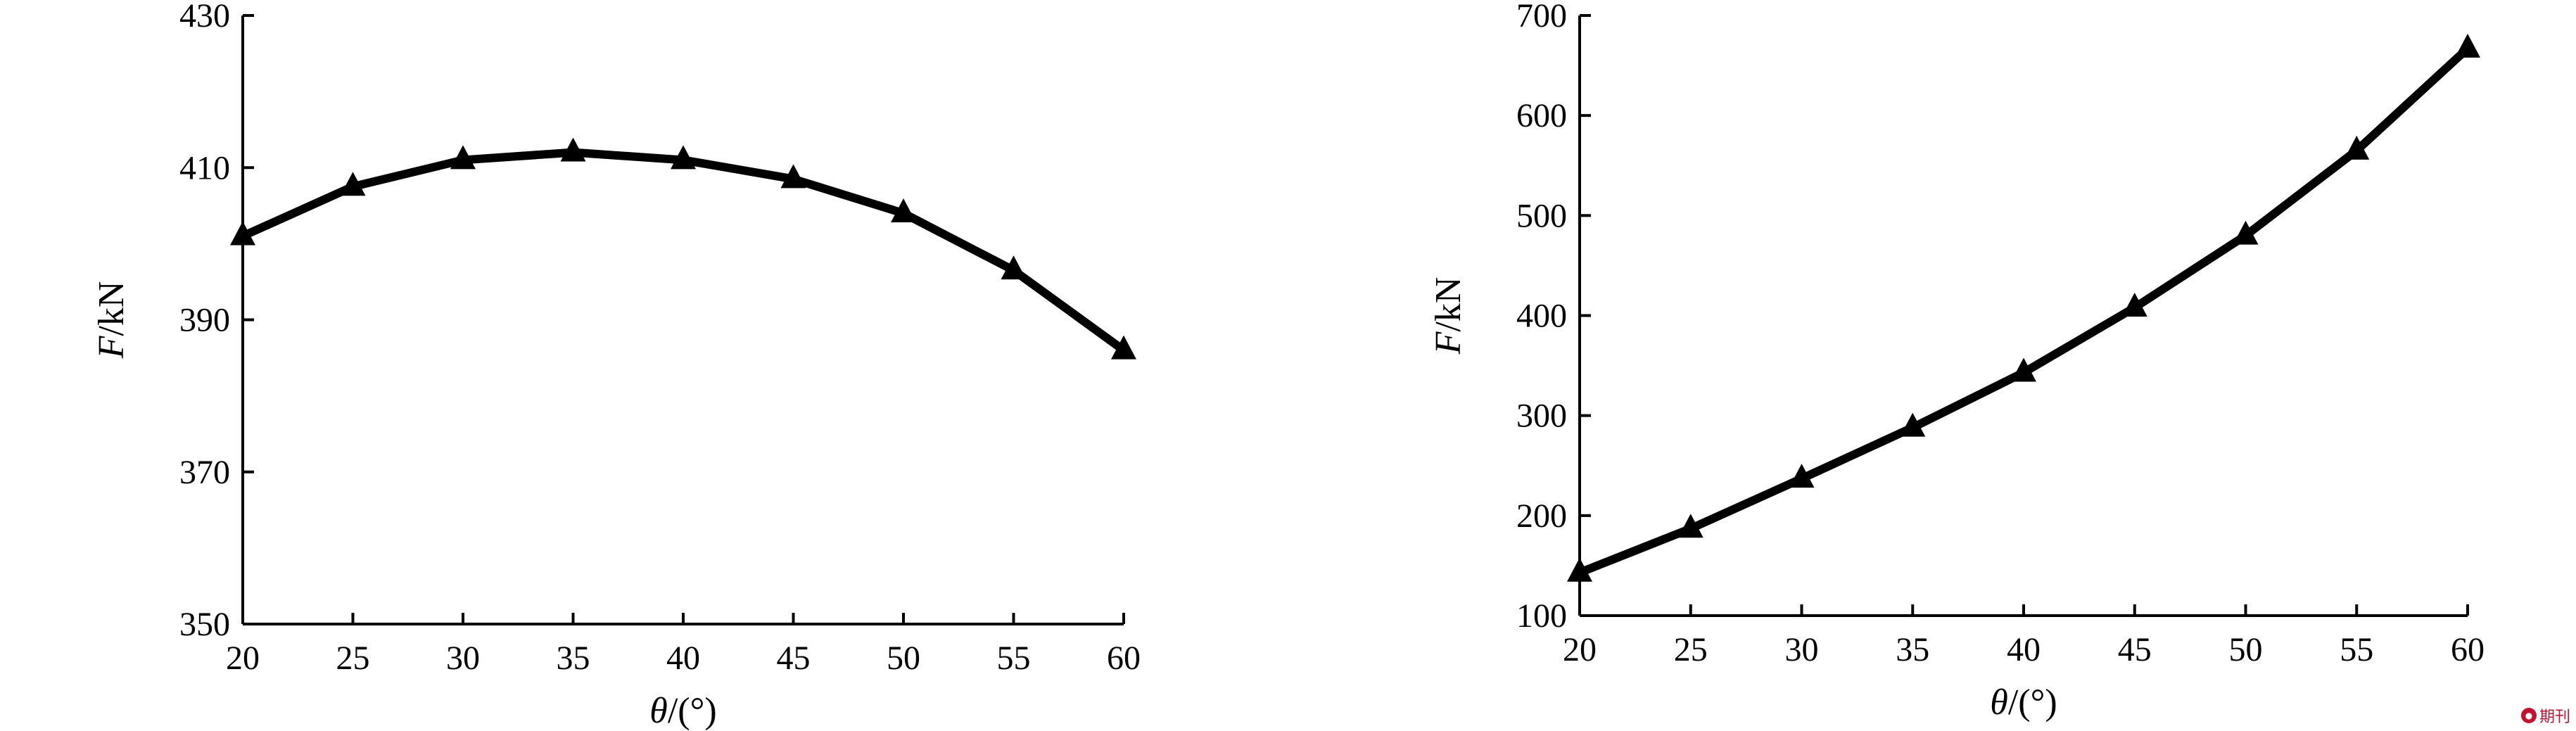 This screenshot has width=2576, height=731. What do you see at coordinates (1541, 316) in the screenshot?
I see `y-tick-label: 400` at bounding box center [1541, 316].